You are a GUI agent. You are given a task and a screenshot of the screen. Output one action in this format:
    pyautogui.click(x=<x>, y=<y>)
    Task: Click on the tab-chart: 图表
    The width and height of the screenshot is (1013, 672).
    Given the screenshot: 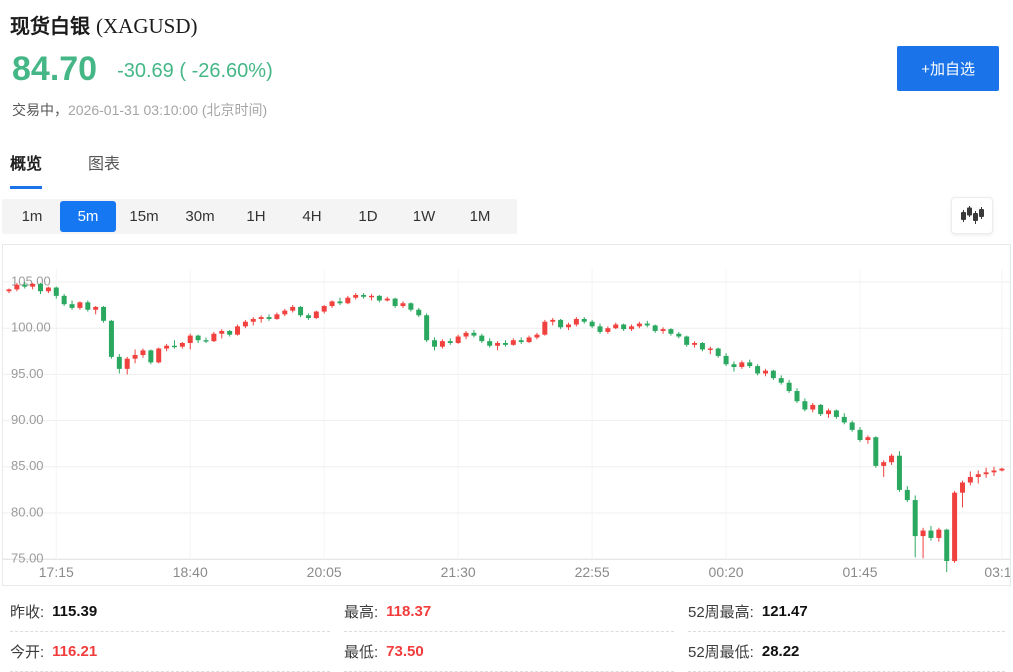 What is the action you would take?
    pyautogui.click(x=104, y=164)
    